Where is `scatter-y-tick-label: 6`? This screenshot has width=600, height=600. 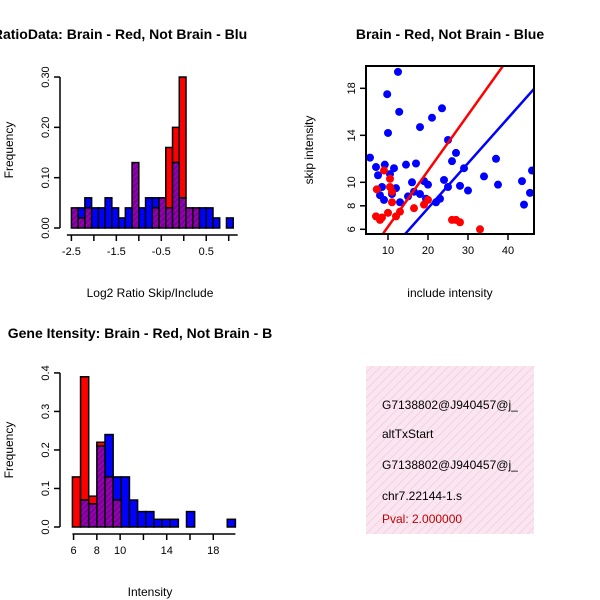 scatter-y-tick-label: 6 is located at coordinates (352, 229).